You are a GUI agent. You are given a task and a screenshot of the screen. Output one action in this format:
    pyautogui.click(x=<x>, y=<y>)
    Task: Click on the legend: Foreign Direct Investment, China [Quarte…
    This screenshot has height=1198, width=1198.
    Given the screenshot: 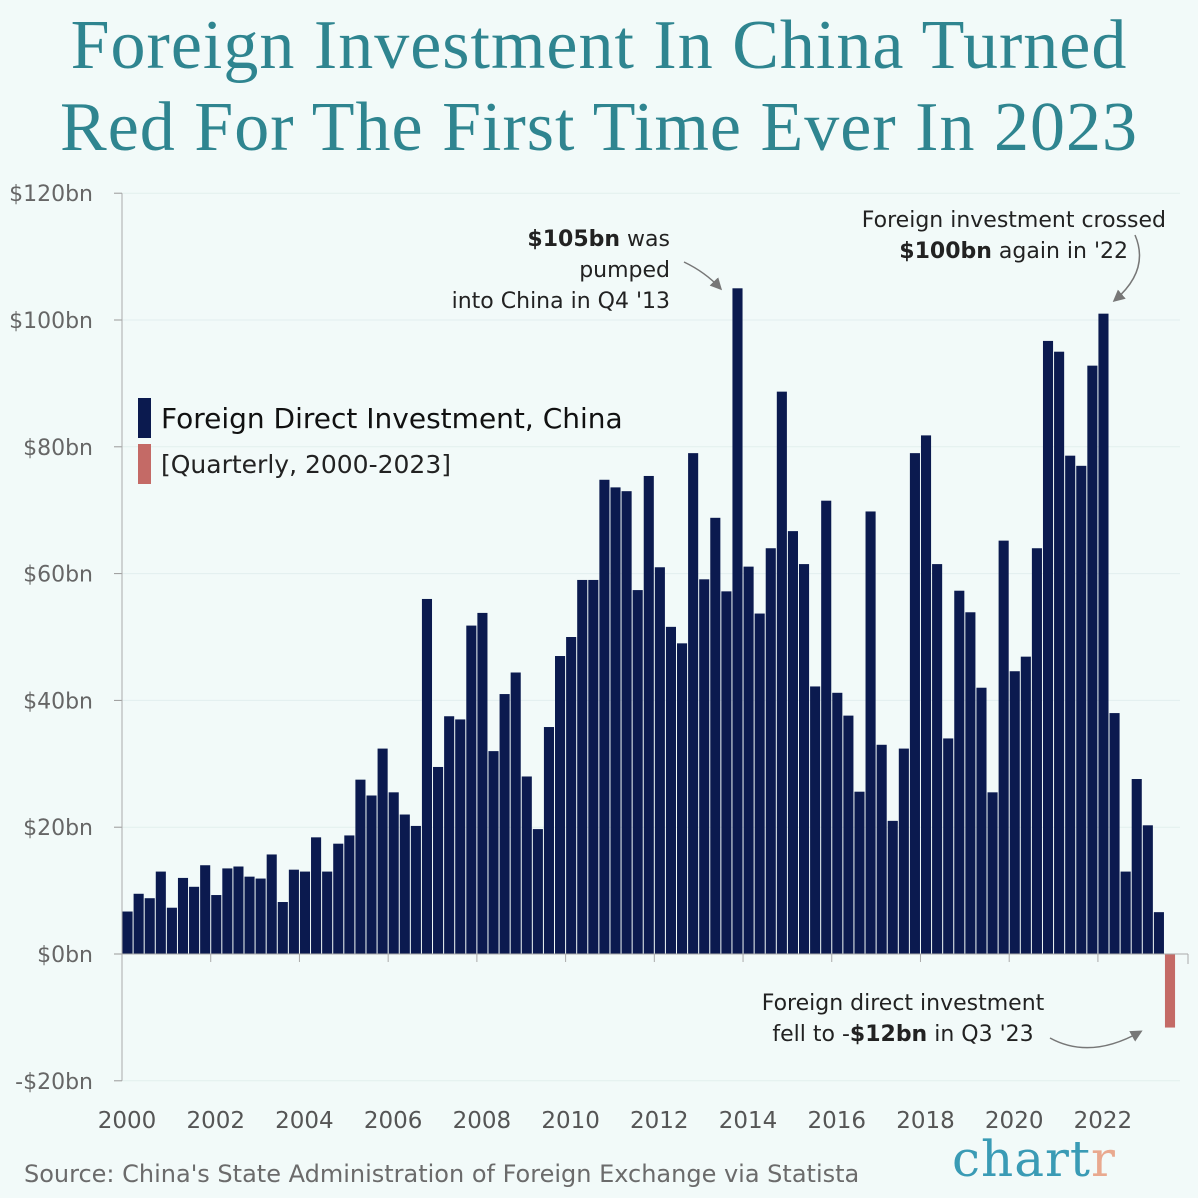 What is the action you would take?
    pyautogui.click(x=380, y=441)
    